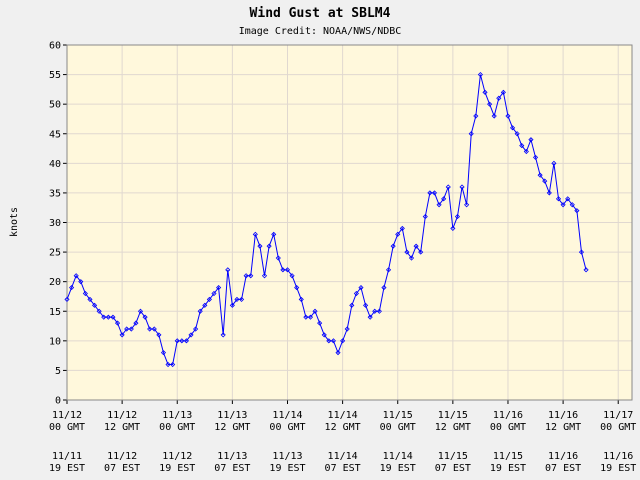  What do you see at coordinates (58, 401) in the screenshot?
I see `y-tick-label: 0` at bounding box center [58, 401].